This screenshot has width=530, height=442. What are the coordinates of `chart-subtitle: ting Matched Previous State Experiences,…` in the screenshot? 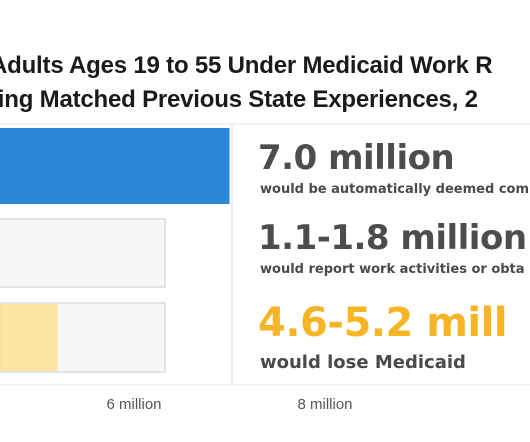 It's located at (239, 99).